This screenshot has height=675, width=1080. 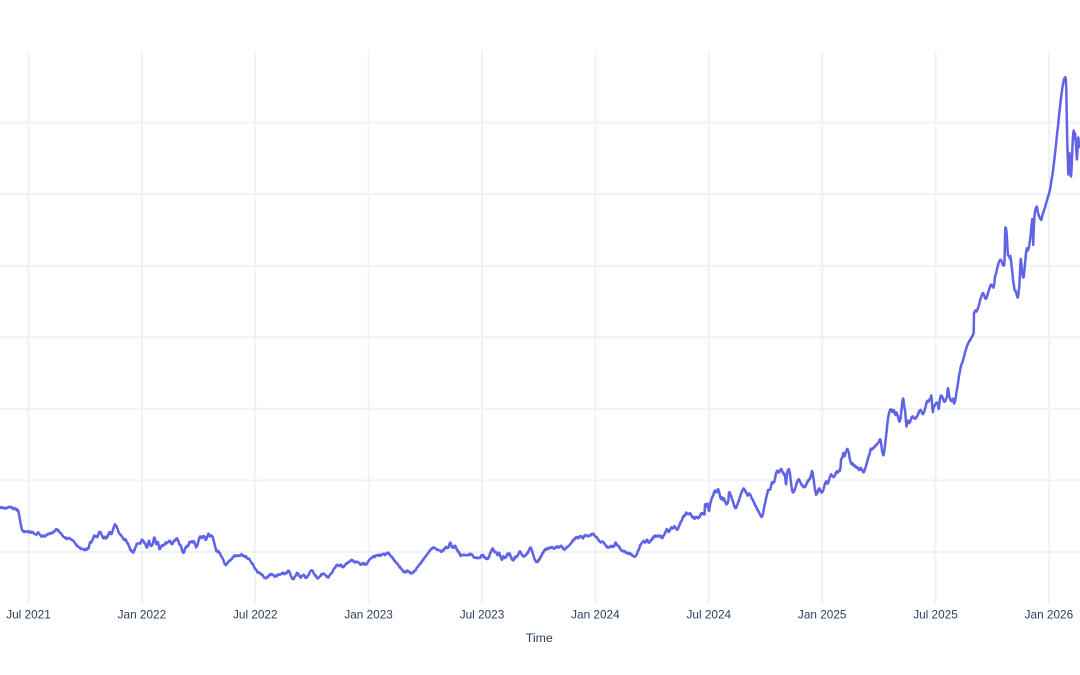 I want to click on svg-text: Jan 2024, so click(x=595, y=615).